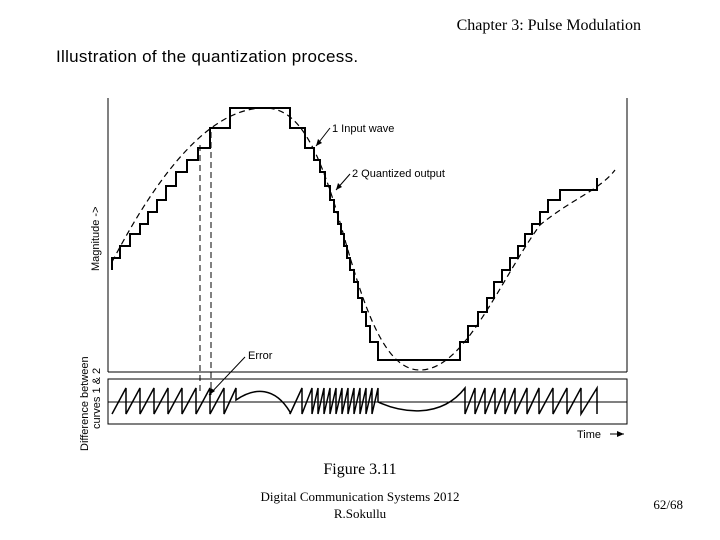 This screenshot has width=720, height=540. What do you see at coordinates (398, 174) in the screenshot?
I see `quantized-output-label: 2 Quantized output` at bounding box center [398, 174].